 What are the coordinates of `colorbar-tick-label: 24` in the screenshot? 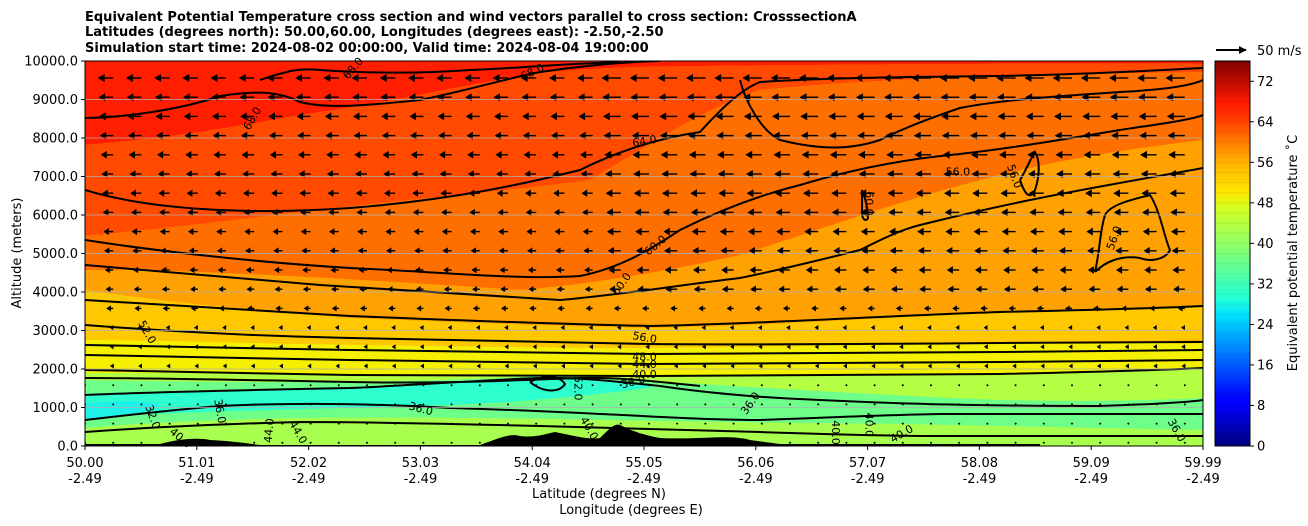 It's located at (1265, 325).